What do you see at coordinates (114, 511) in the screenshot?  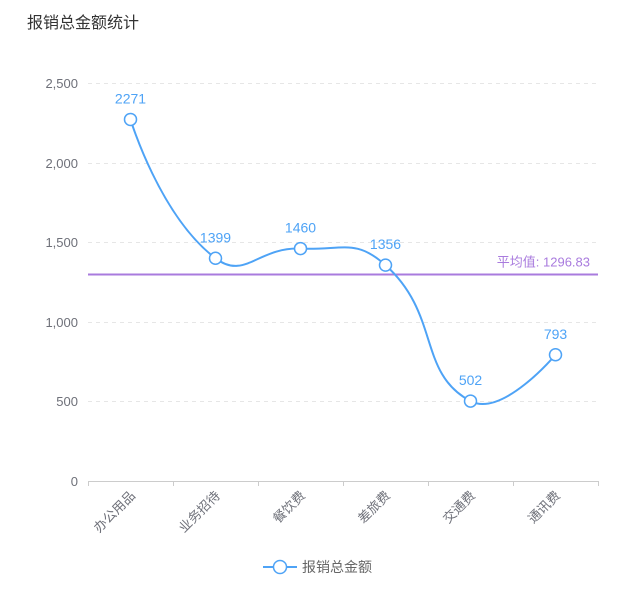 I see `x-tick-label: 办公用品` at bounding box center [114, 511].